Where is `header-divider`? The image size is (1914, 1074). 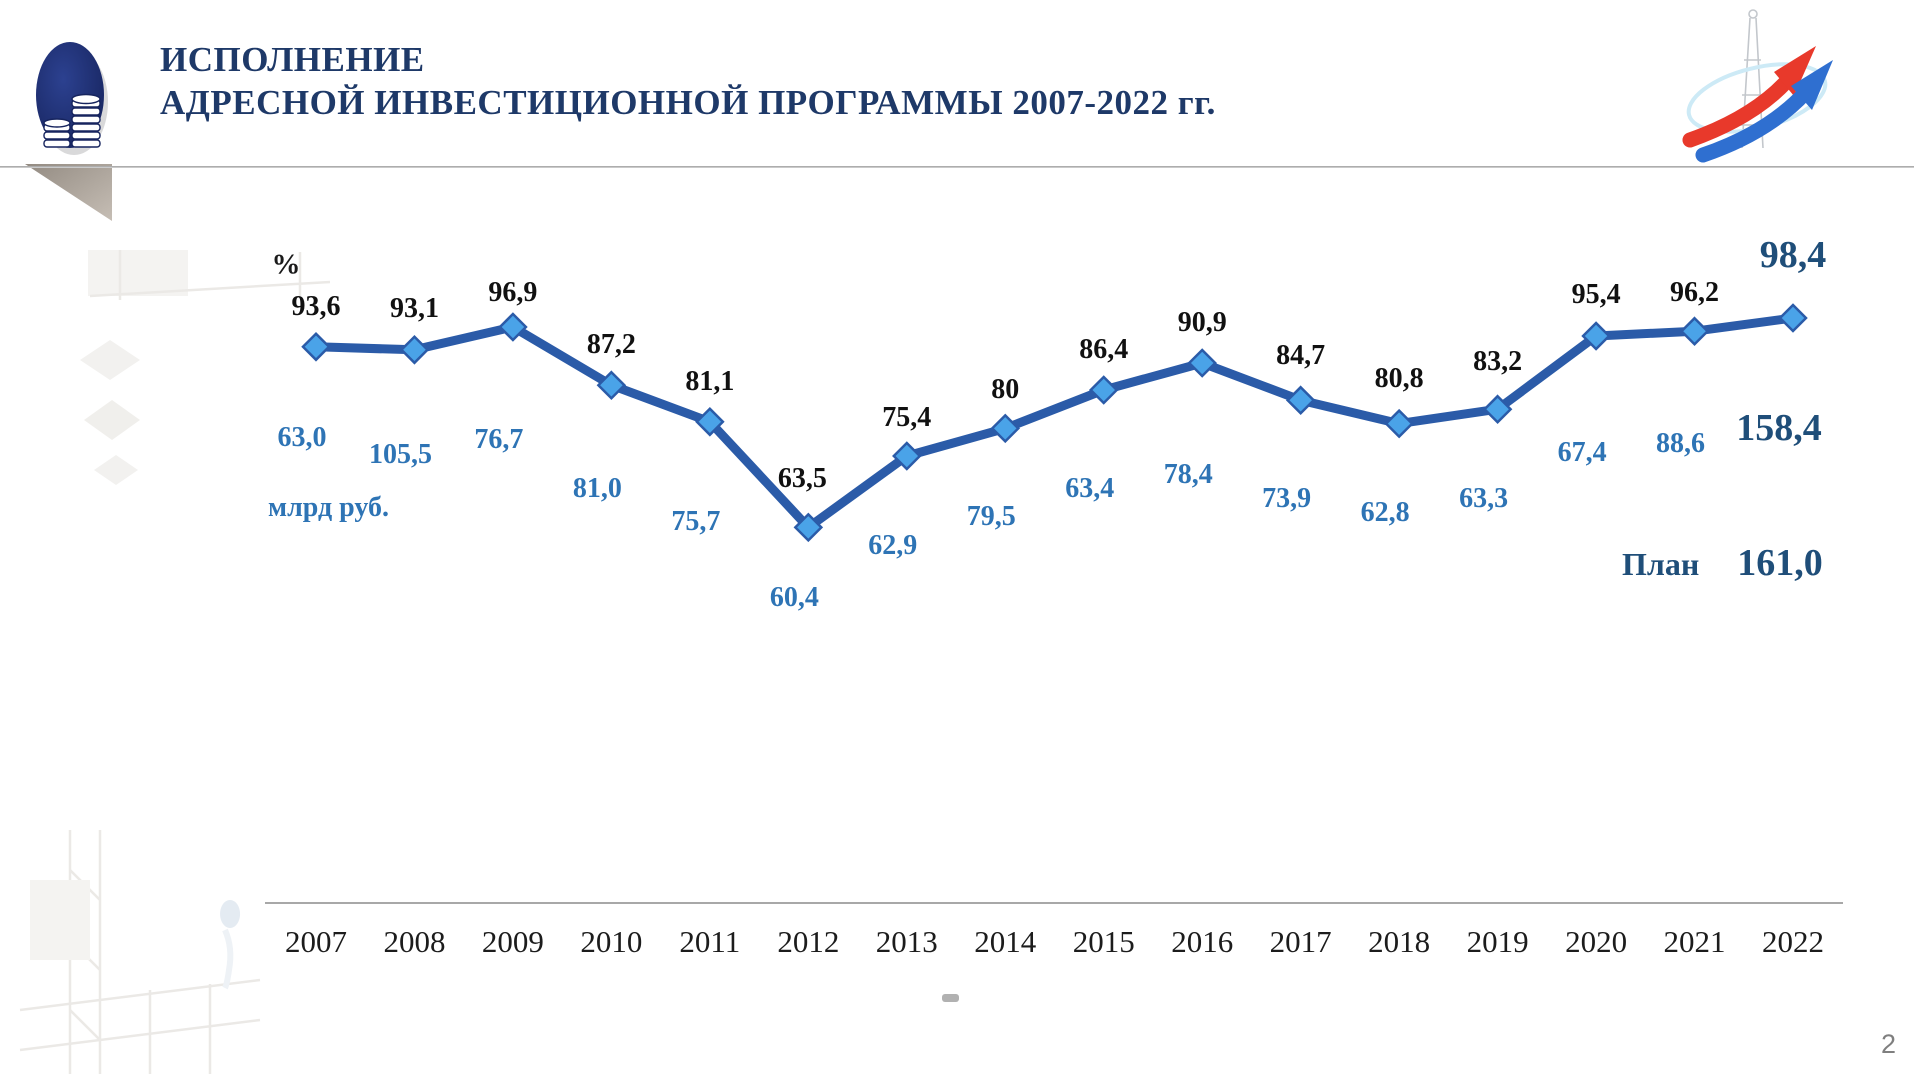 header-divider is located at coordinates (957, 167).